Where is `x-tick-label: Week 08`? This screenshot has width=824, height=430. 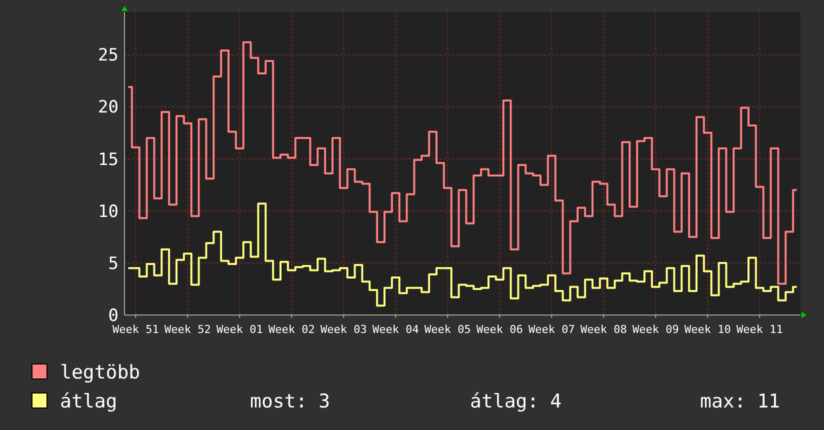
x-tick-label: Week 08 is located at coordinates (603, 329).